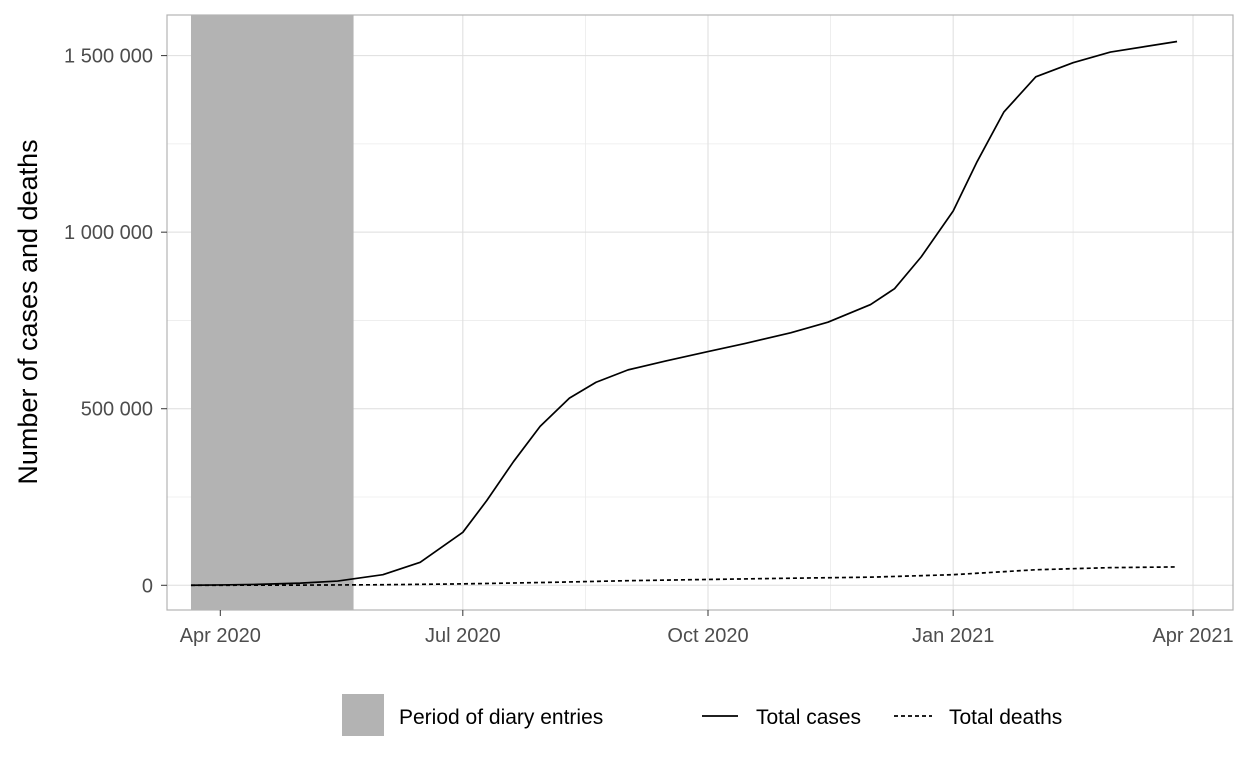  I want to click on legend-label-total-cases: Total cases, so click(808, 717).